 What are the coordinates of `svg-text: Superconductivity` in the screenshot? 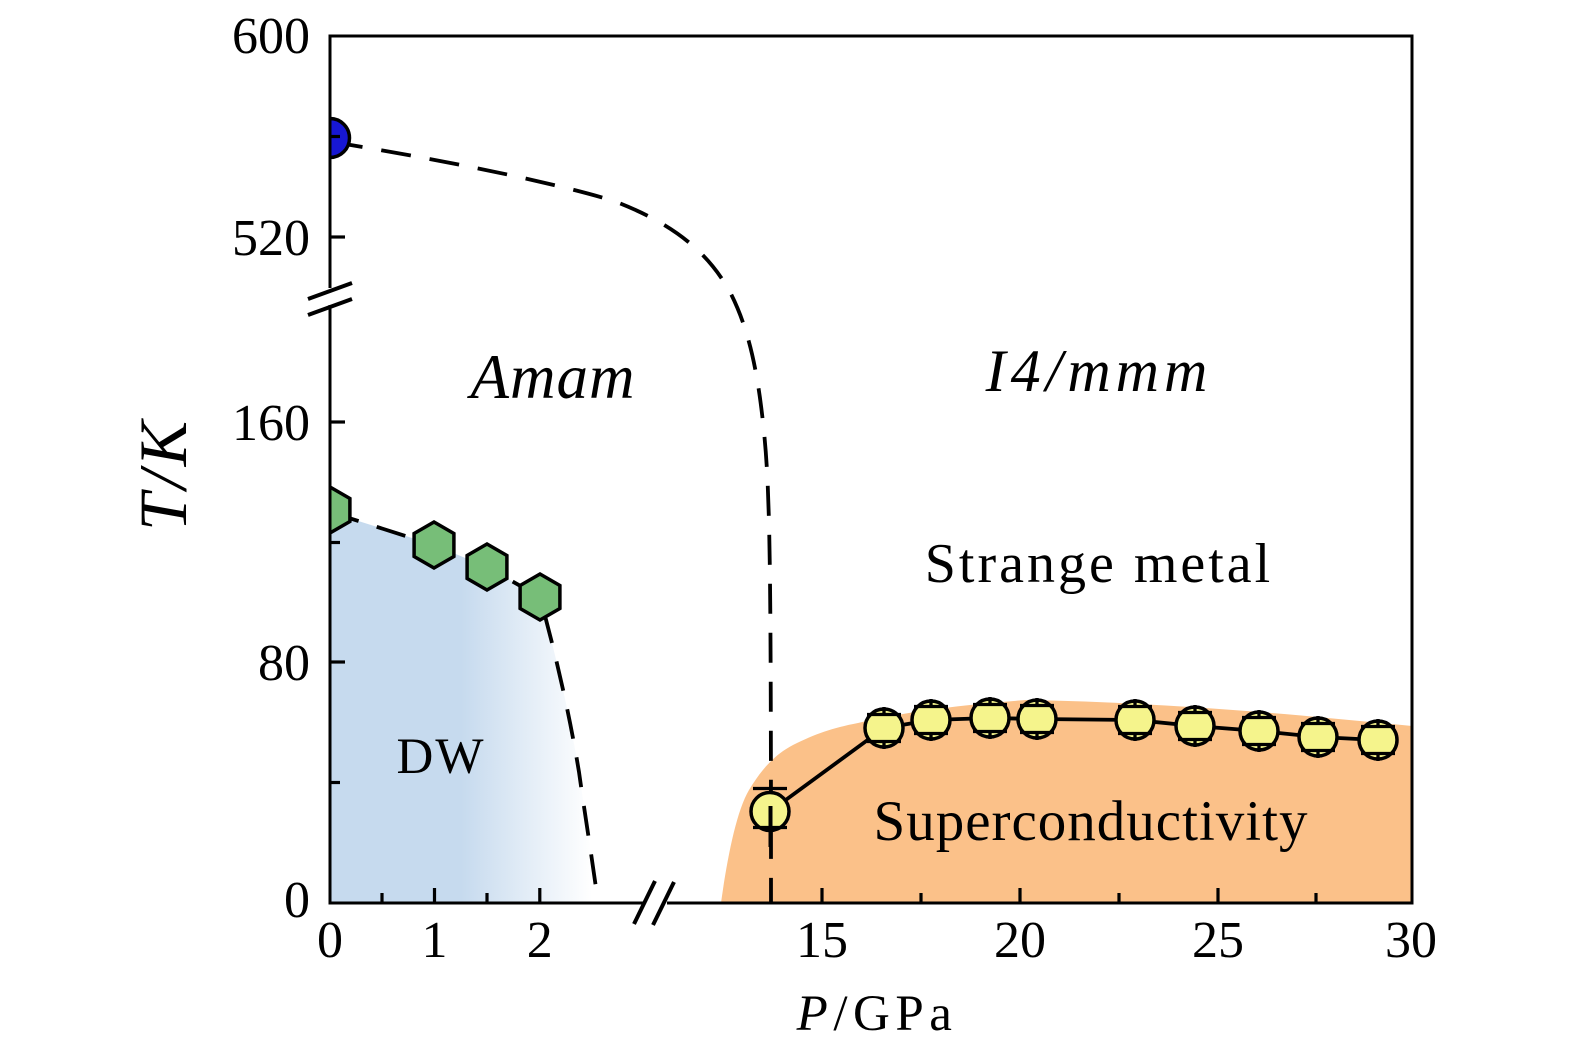 It's located at (1091, 821).